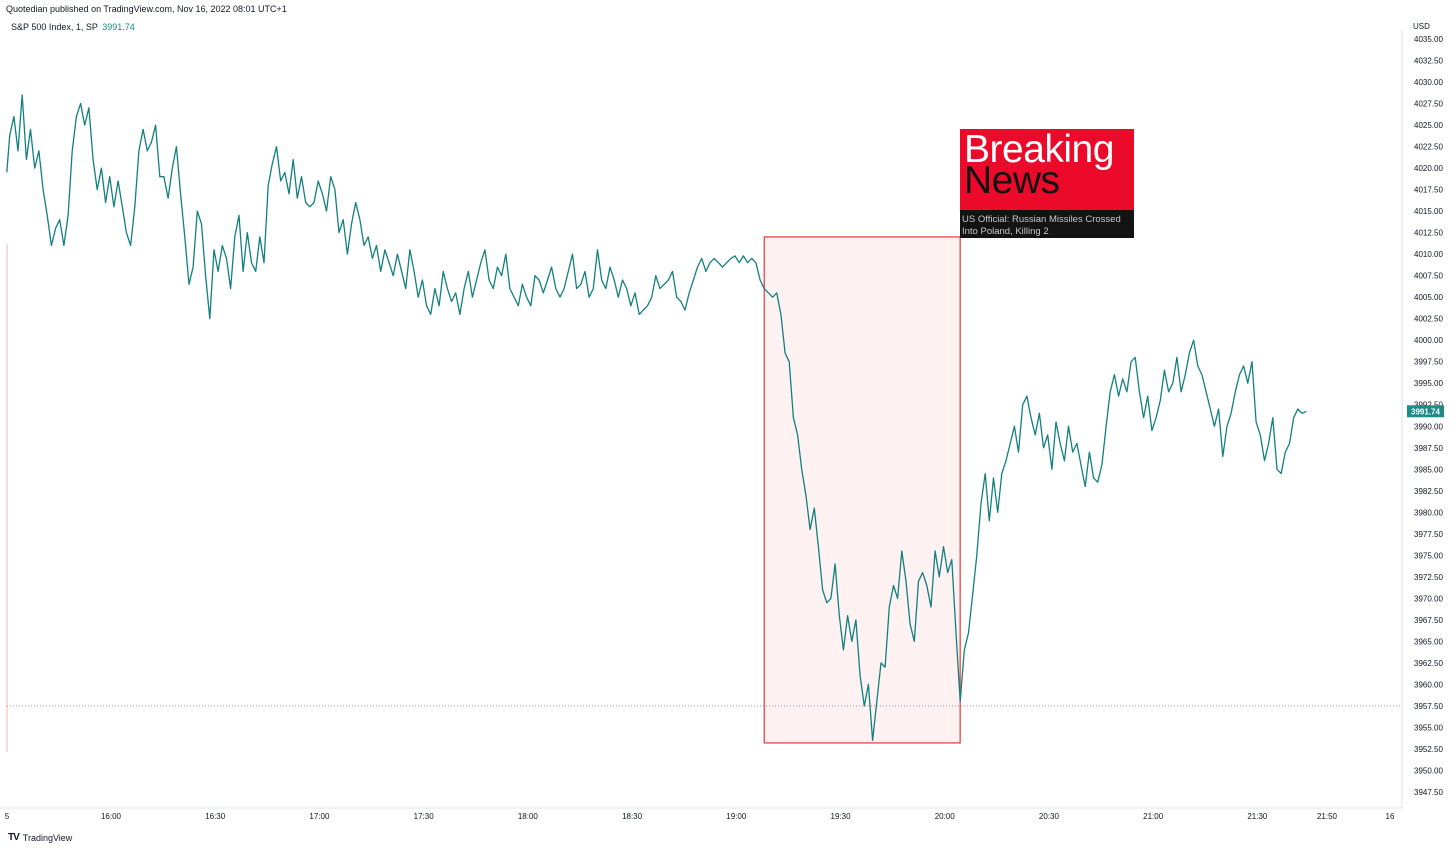  I want to click on y-tick-label: 3967.50, so click(1428, 620).